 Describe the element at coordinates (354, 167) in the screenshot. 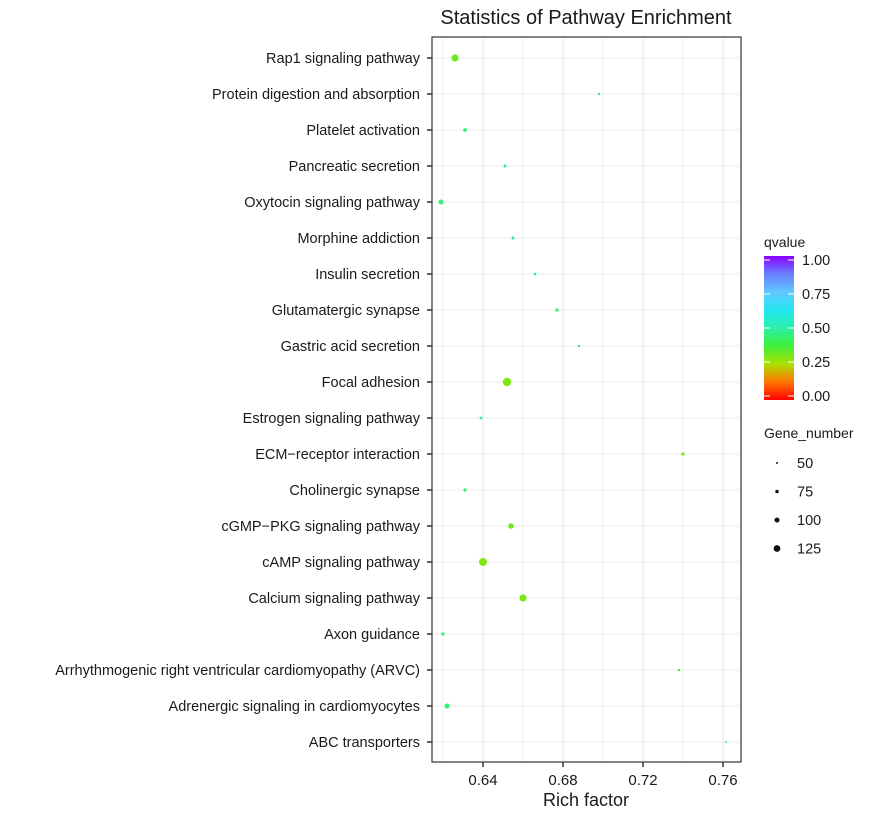

I see `y-tick-label: Pancreatic secretion` at that location.